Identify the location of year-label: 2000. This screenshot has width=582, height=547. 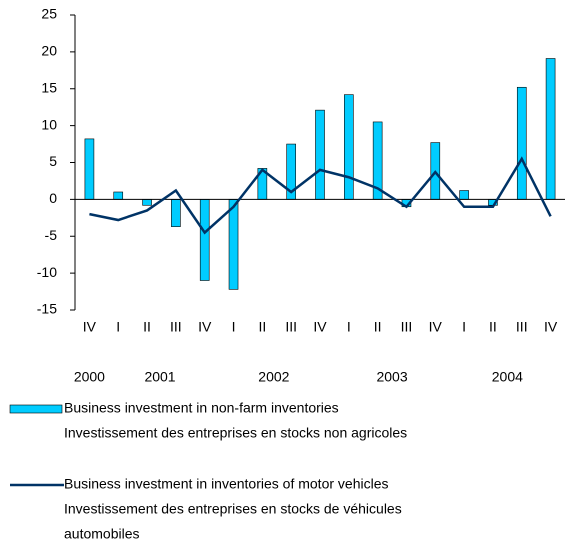
(89, 377).